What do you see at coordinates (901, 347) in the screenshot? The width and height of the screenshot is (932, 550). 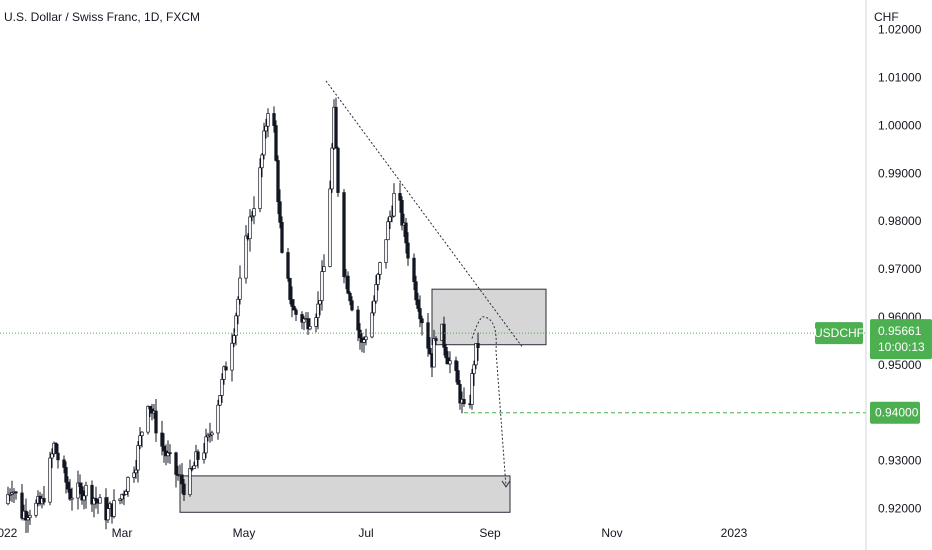 I see `bar-countdown: 10:00:13` at bounding box center [901, 347].